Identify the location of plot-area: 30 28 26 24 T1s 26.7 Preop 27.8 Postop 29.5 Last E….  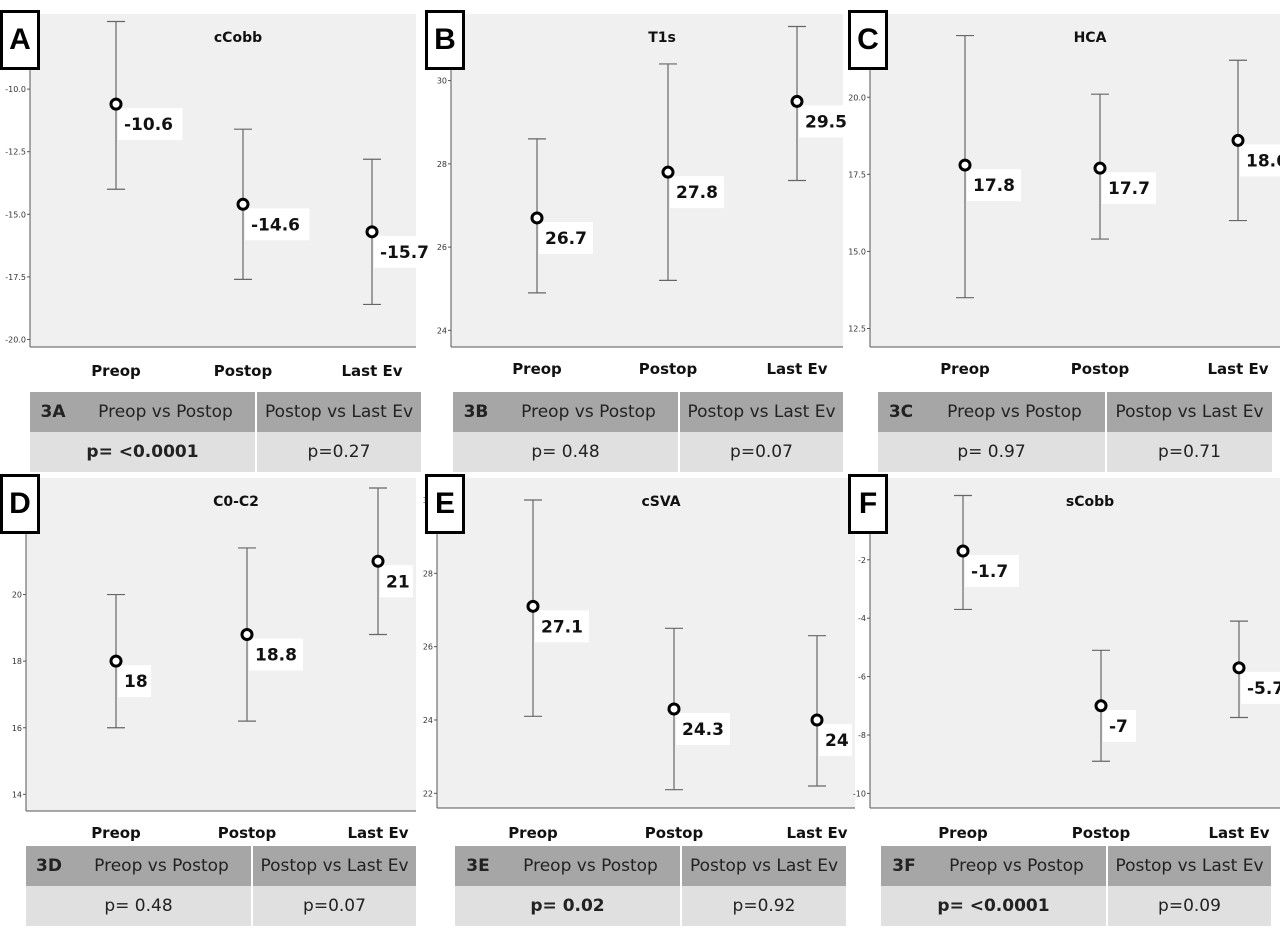
(645, 196).